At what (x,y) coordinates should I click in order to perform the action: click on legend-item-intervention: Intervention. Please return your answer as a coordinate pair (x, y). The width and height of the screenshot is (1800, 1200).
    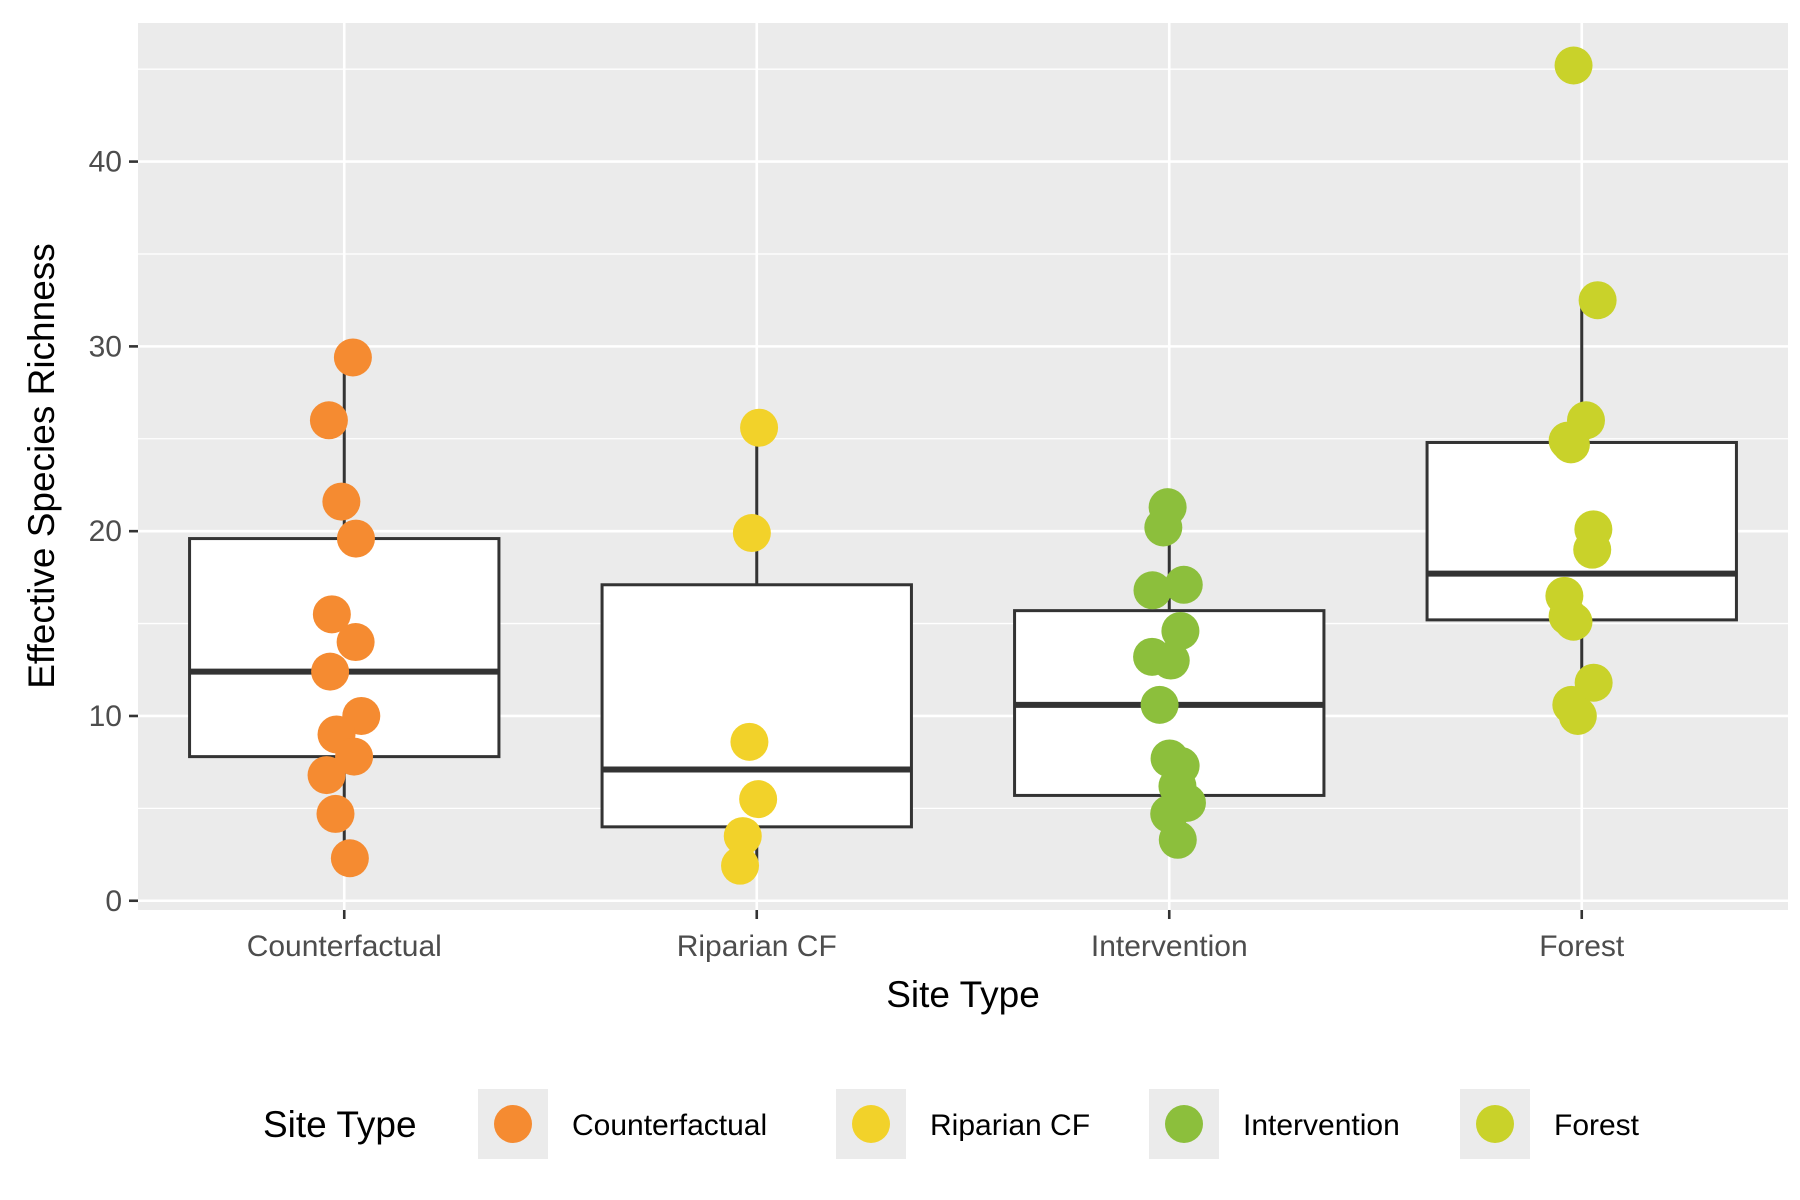
    Looking at the image, I should click on (1274, 1124).